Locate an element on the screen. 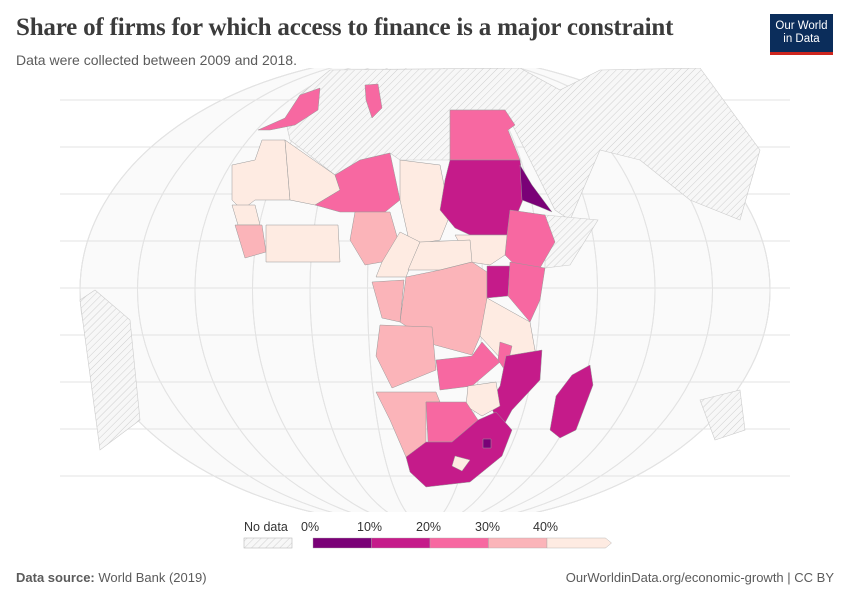 The image size is (850, 600). country-west-coast is located at coordinates (303, 243).